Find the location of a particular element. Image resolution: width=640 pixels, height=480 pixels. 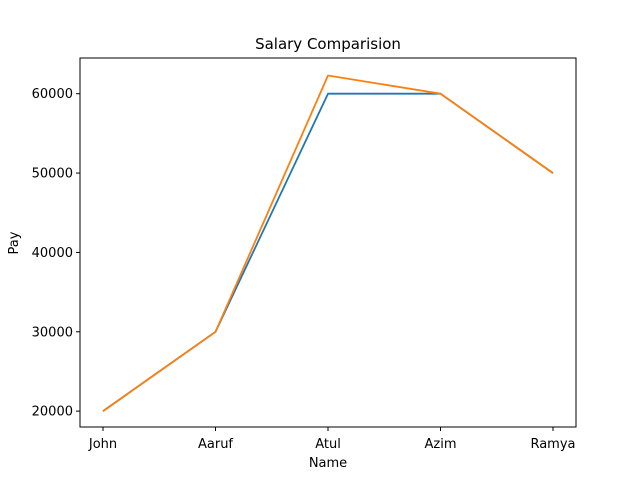

x-axis-ticks: John Aaruf Atul Azim Ramya is located at coordinates (332, 439).